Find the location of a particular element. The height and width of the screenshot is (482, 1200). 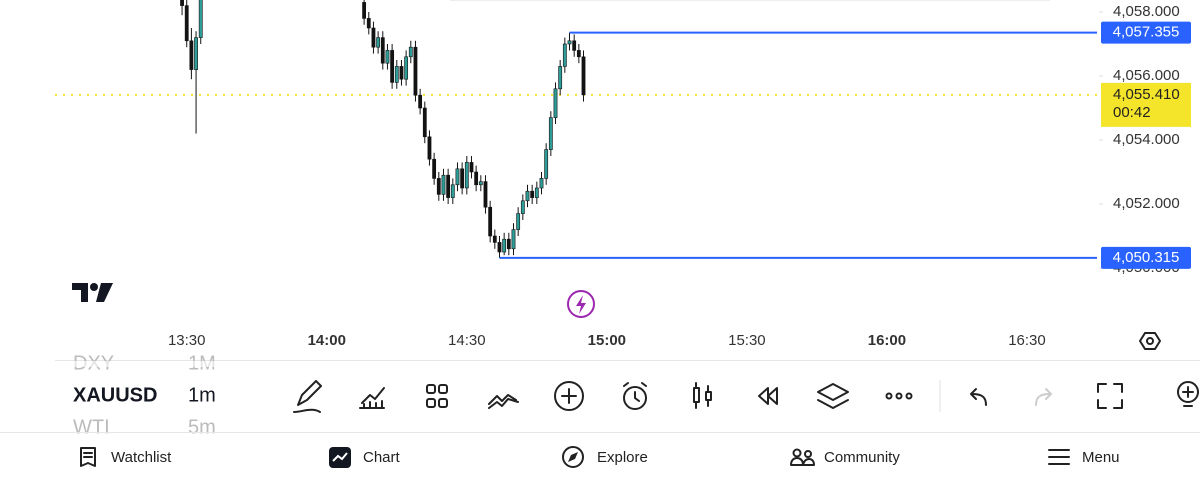

x-tick-label: 14:30 is located at coordinates (467, 340).